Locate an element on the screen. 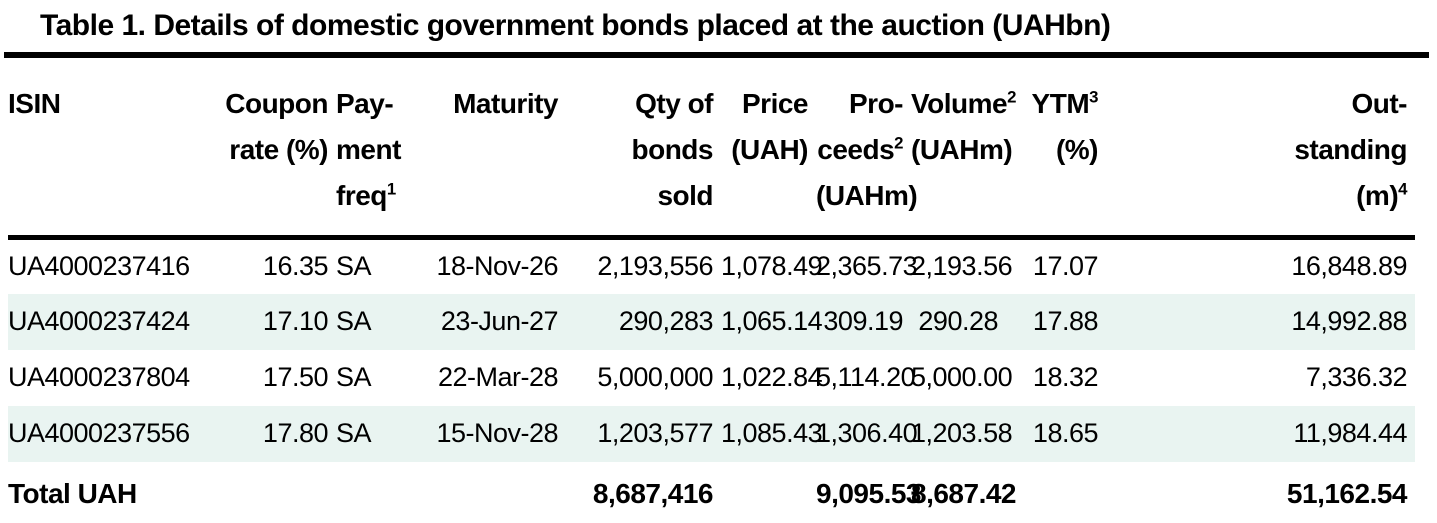 The image size is (1437, 523). cell-coupon-rate: 16.35 is located at coordinates (295, 266).